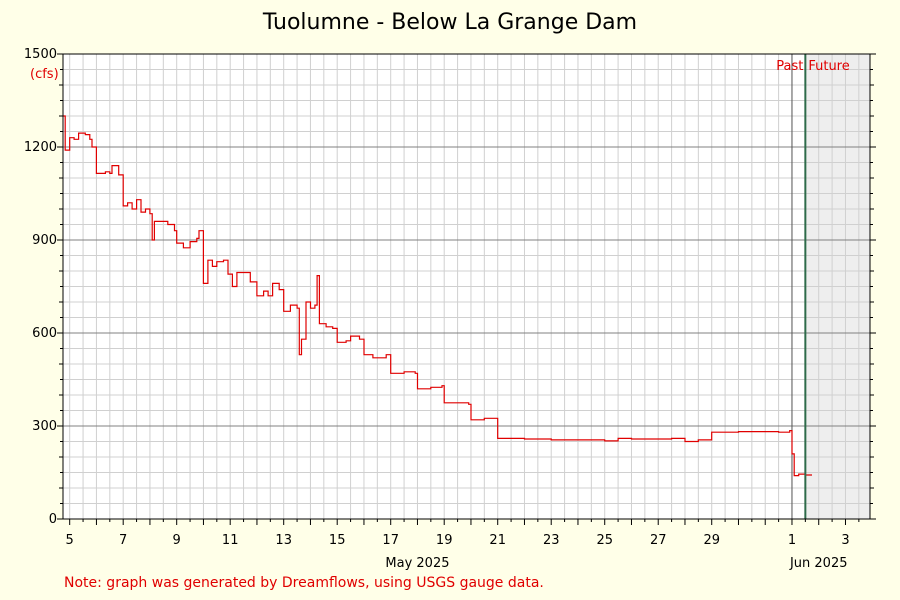 Image resolution: width=900 pixels, height=600 pixels. What do you see at coordinates (828, 66) in the screenshot?
I see `future-label: Future` at bounding box center [828, 66].